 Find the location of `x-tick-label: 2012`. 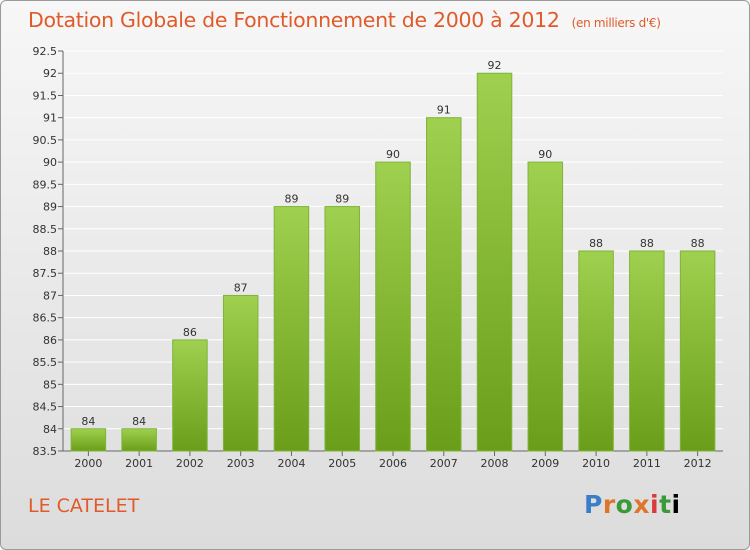

x-tick-label: 2012 is located at coordinates (698, 463).